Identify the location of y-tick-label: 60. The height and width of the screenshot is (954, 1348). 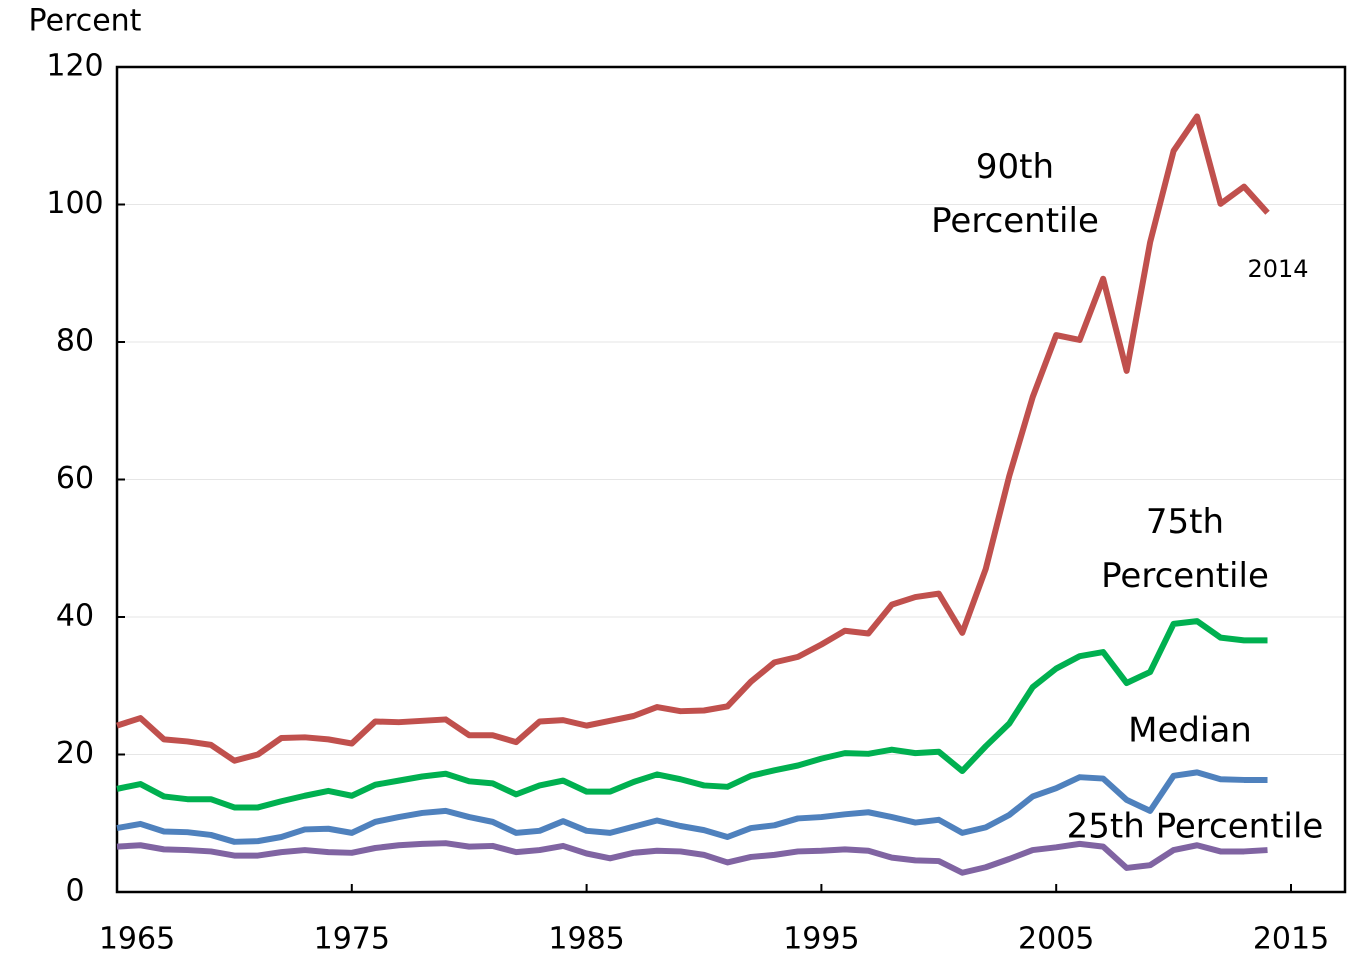
(75, 478).